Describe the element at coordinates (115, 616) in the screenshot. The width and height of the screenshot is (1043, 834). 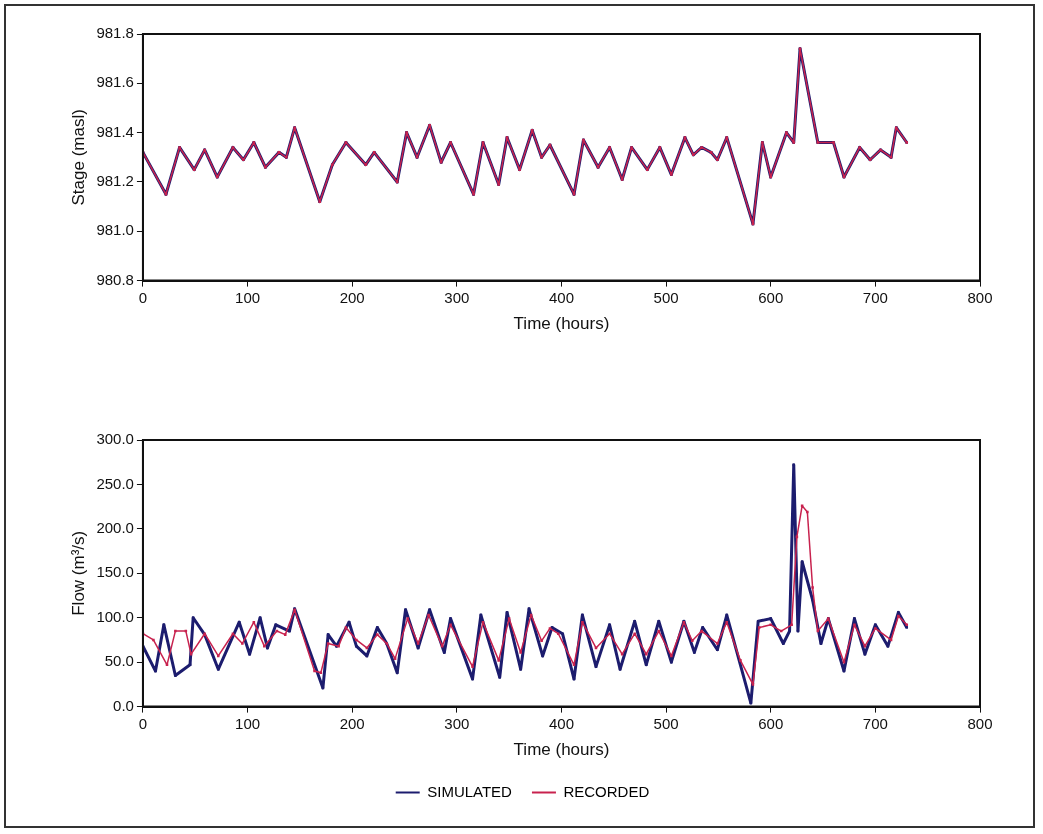
I see `y-tick-label: 100.0` at that location.